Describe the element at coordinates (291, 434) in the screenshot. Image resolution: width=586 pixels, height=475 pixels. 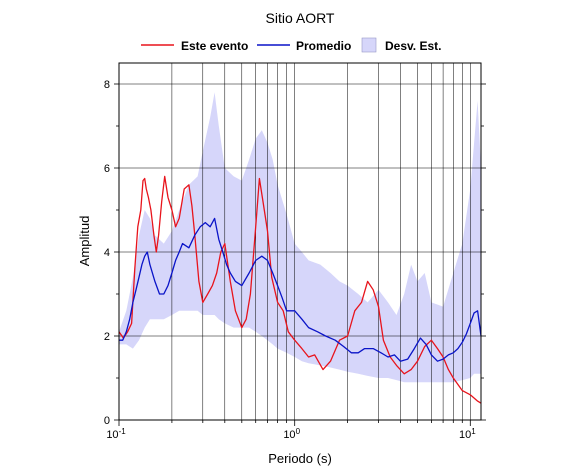
I see `x-tick-label: 10⁰` at that location.